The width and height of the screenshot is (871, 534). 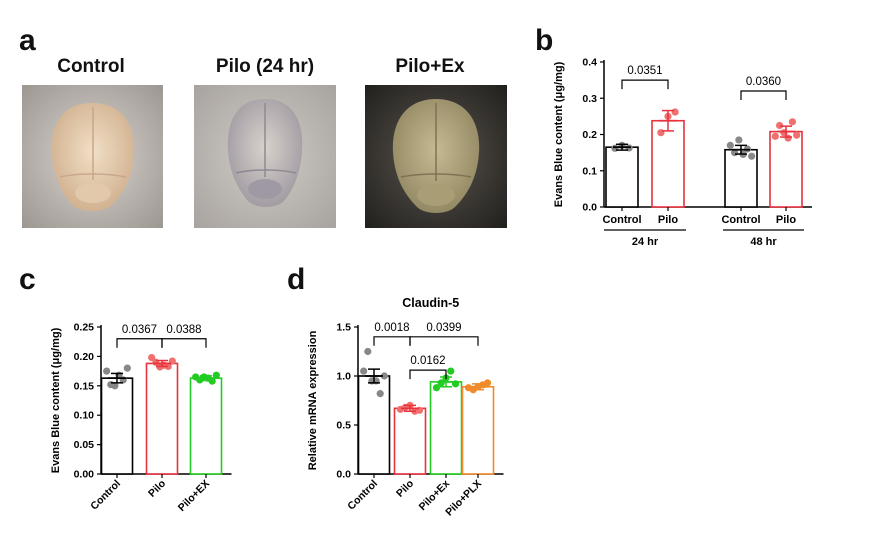 I want to click on panel-label-a: a, so click(x=27, y=40).